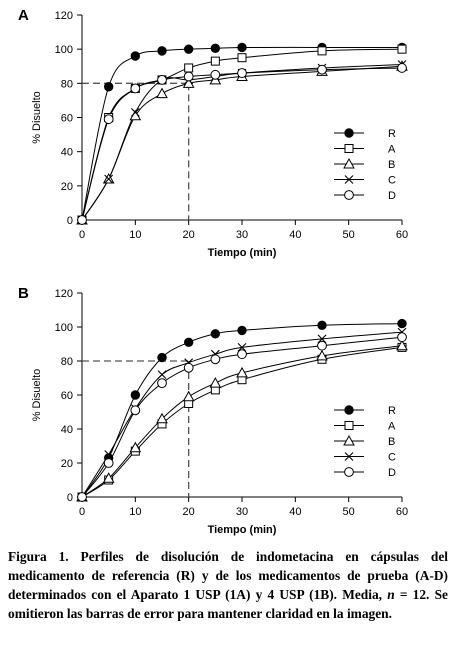 The image size is (455, 660). Describe the element at coordinates (70, 221) in the screenshot. I see `y-tick-label-a-0: 0` at that location.